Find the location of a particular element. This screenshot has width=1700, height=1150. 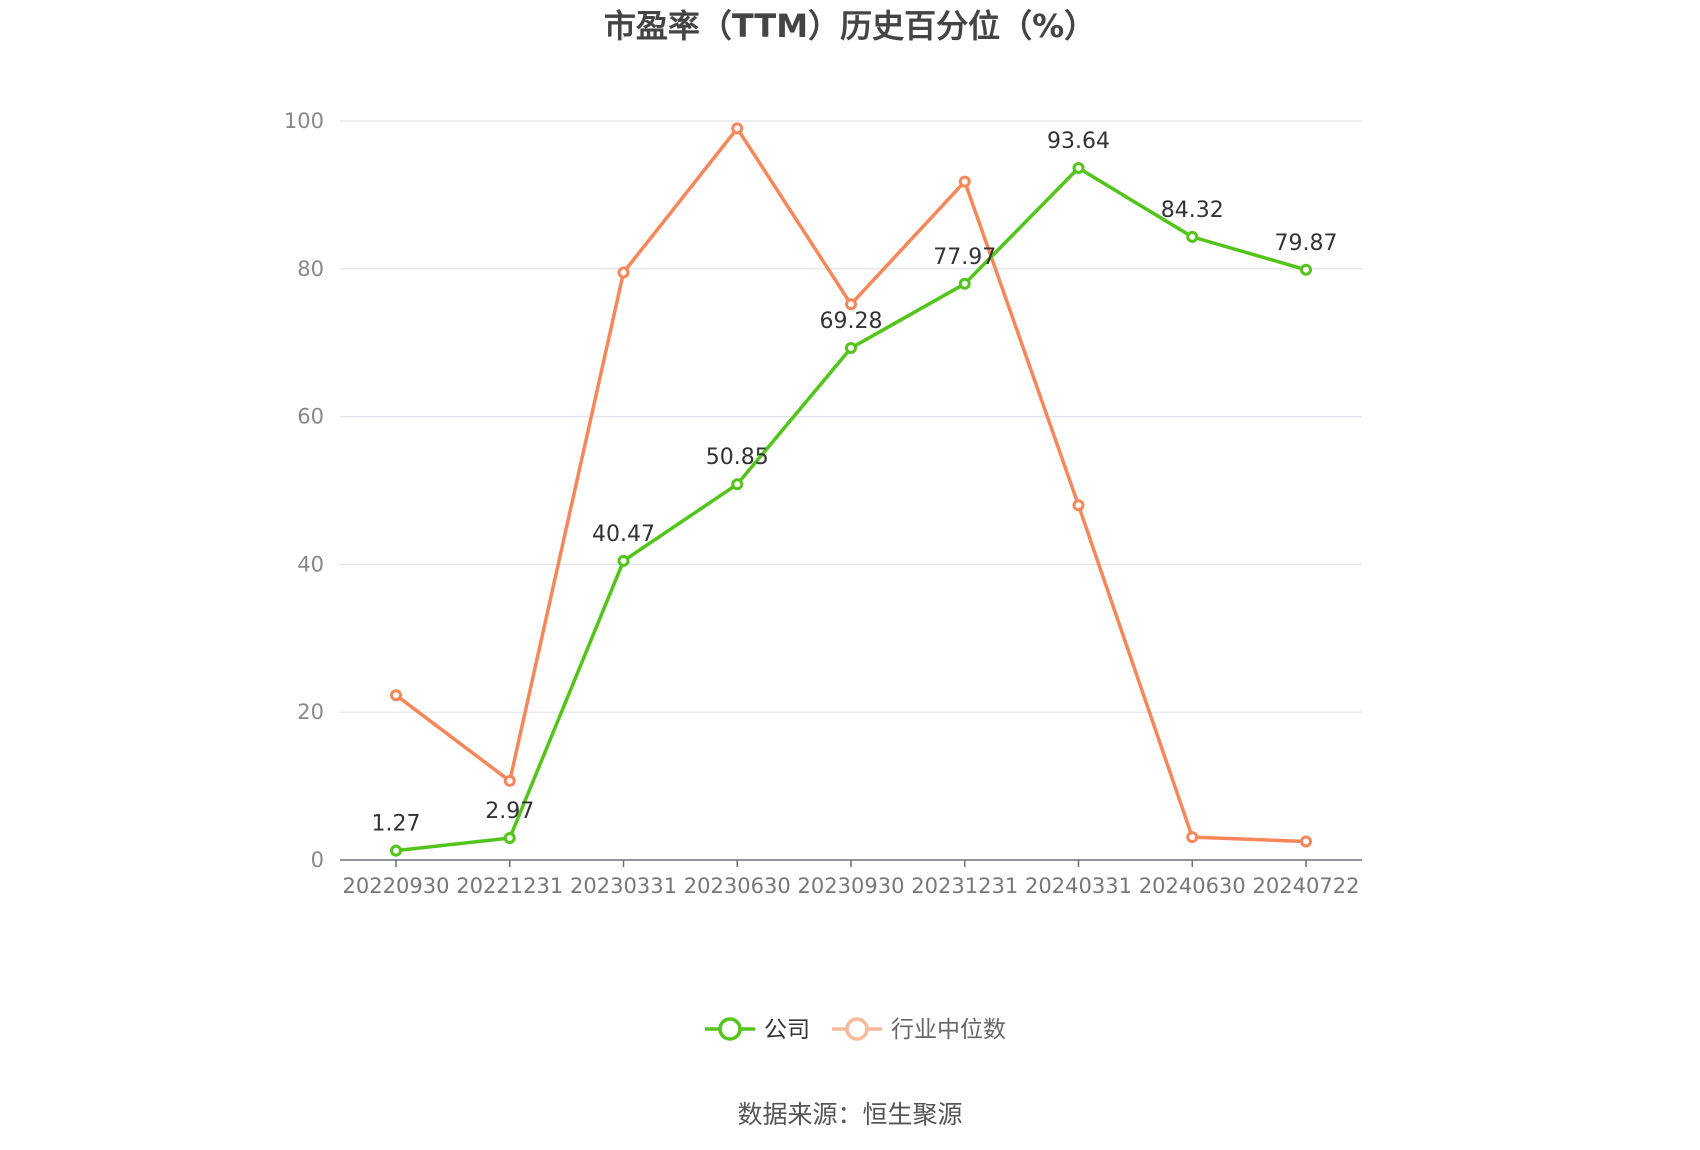

x-tick-label: 20230630 is located at coordinates (737, 886).